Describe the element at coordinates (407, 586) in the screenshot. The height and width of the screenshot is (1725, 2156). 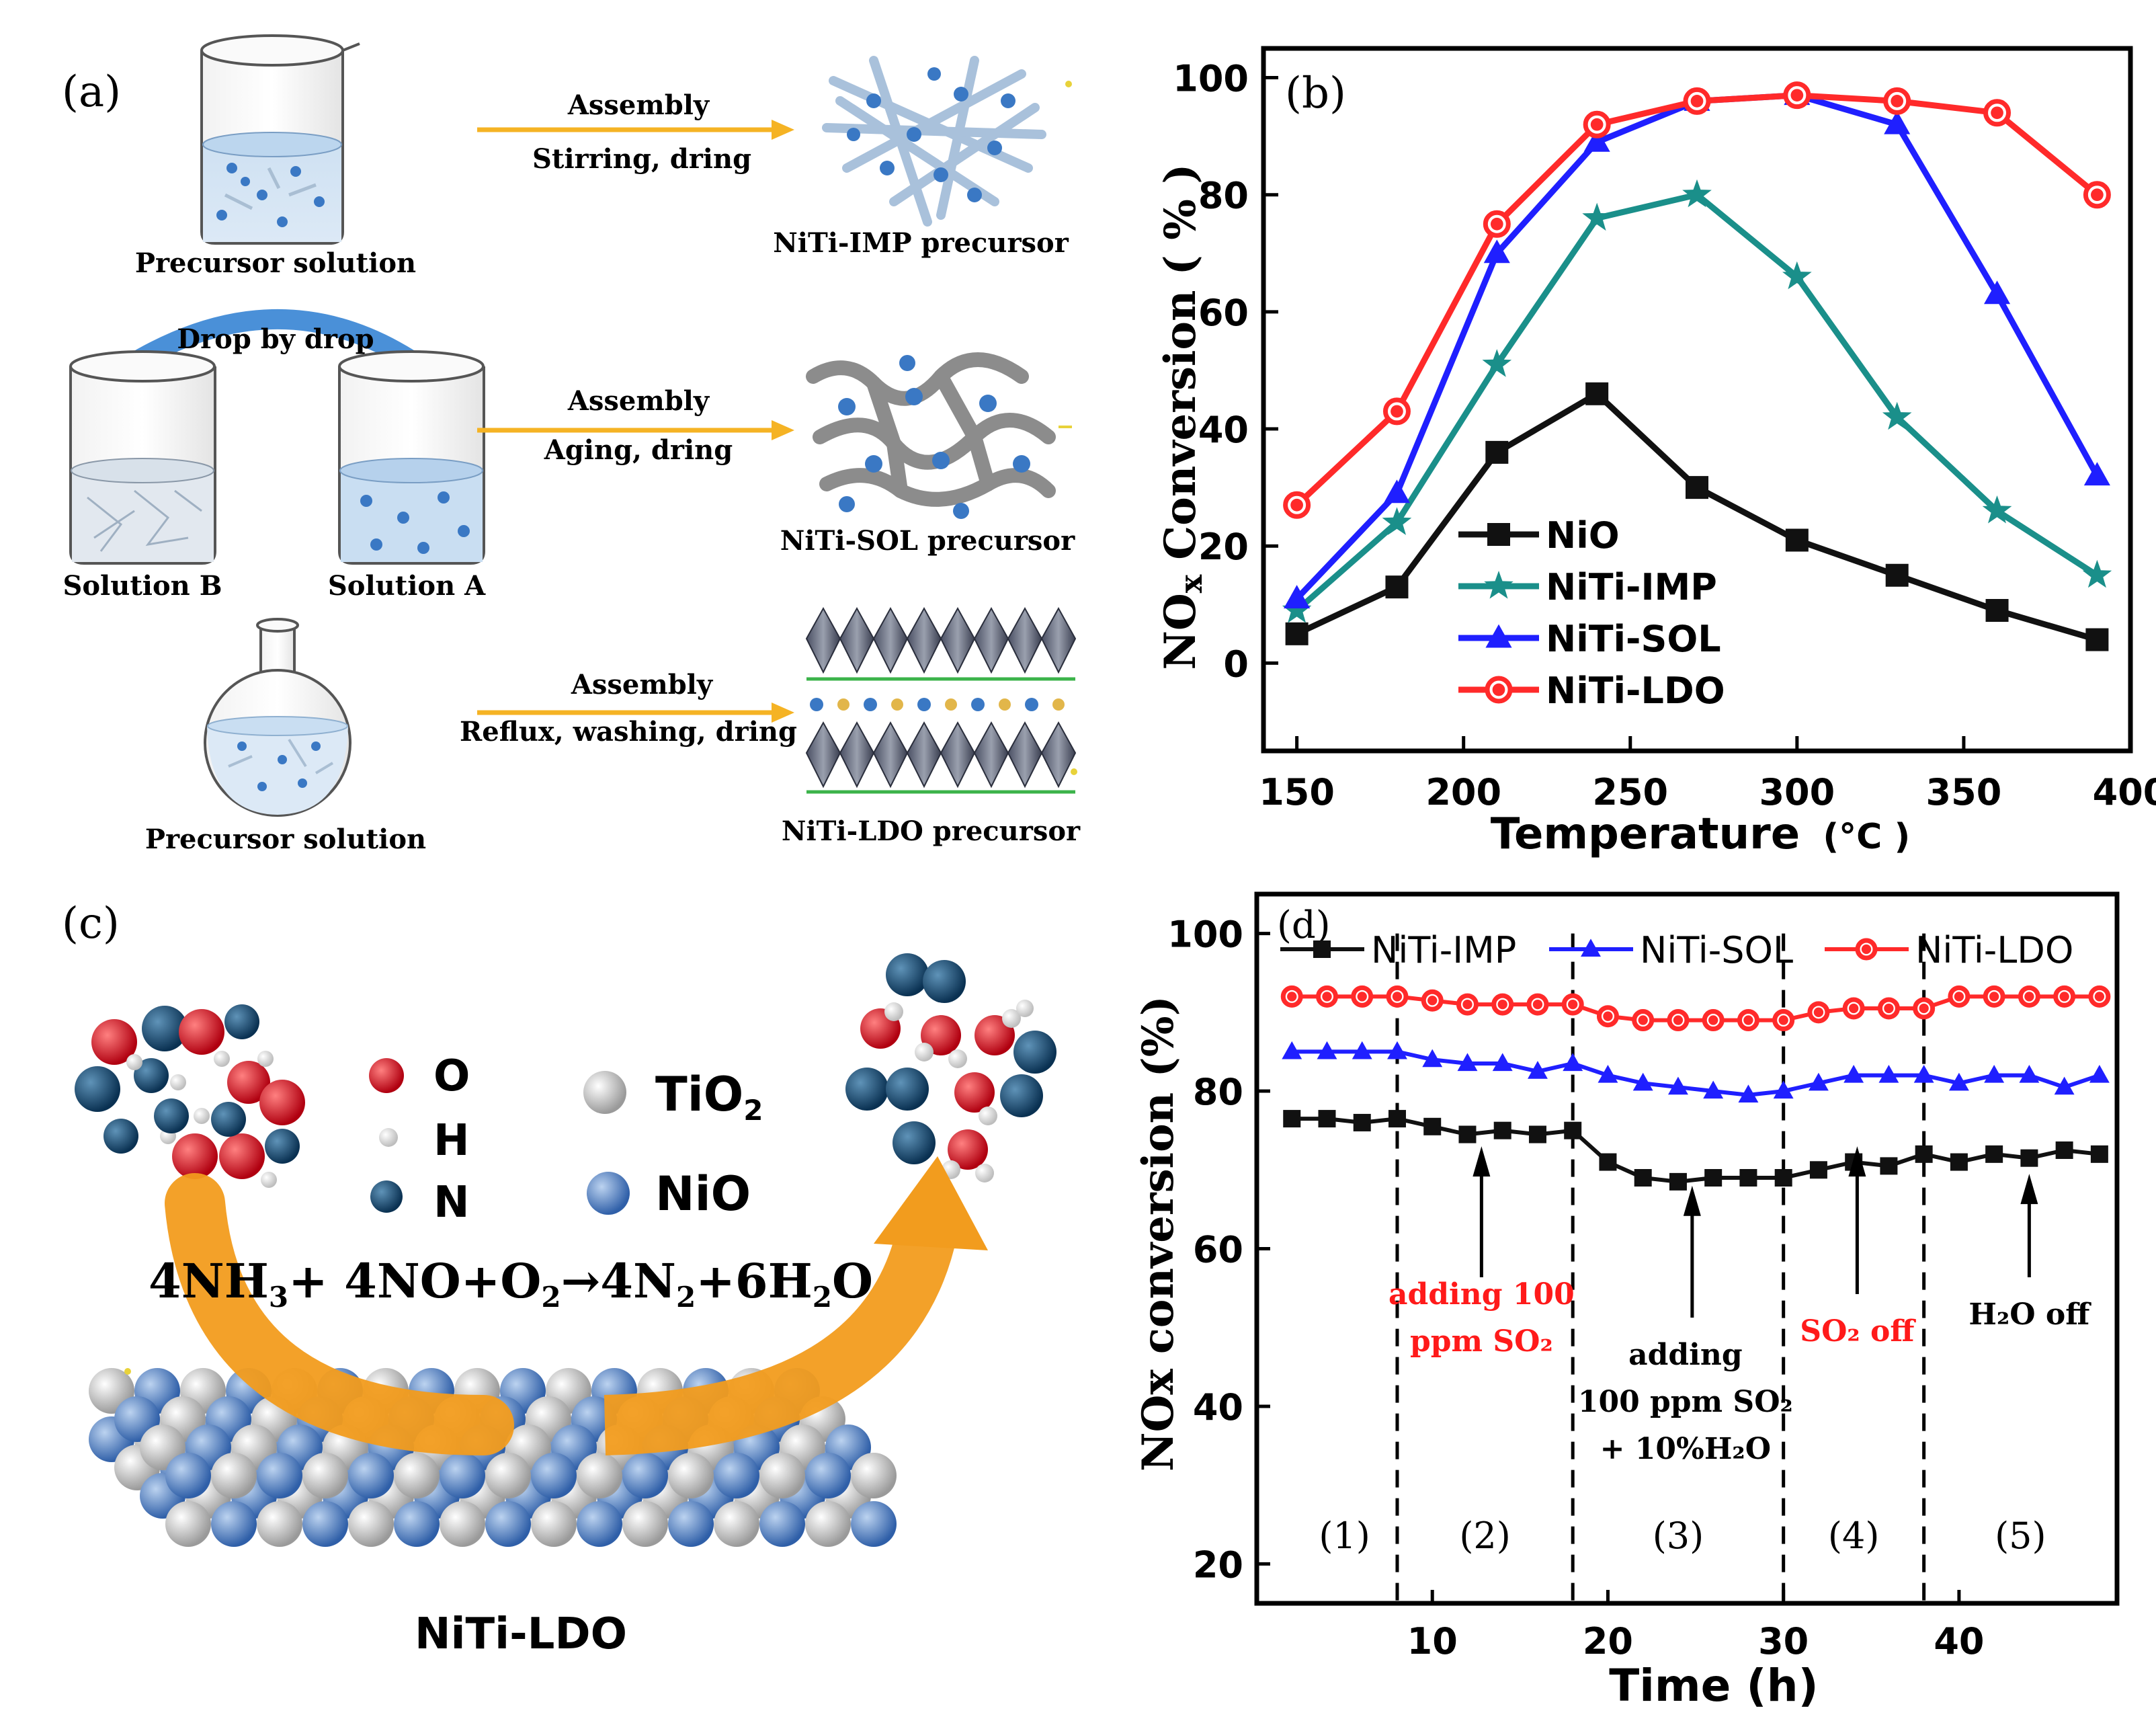
I see `solution-a-caption: Solution A` at that location.